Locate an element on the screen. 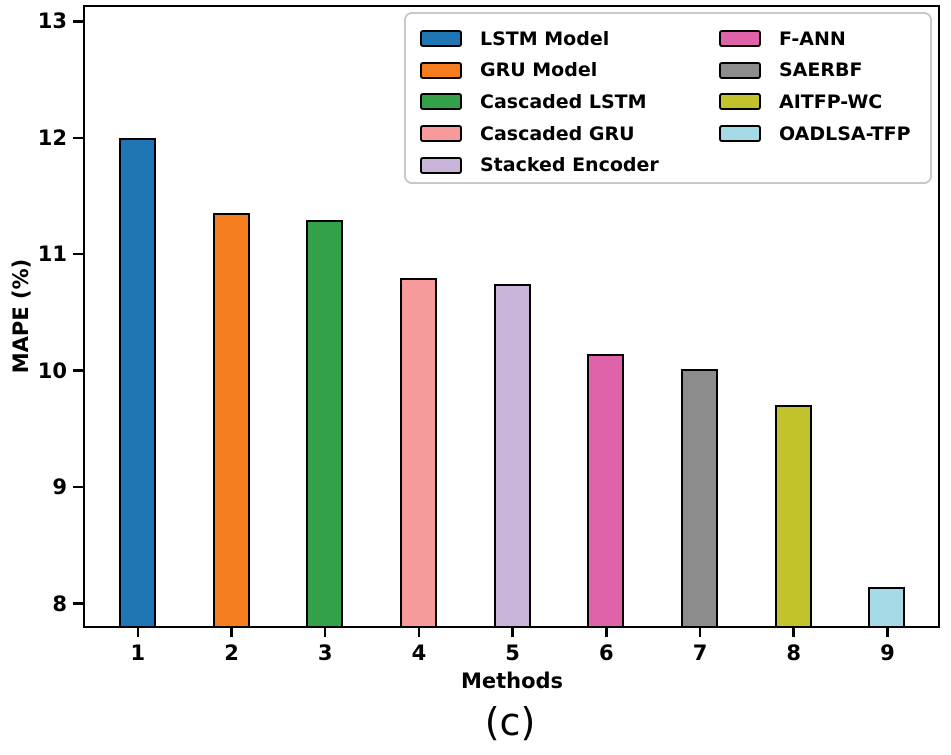 The image size is (951, 755). bar-cascaded-gru is located at coordinates (418, 452).